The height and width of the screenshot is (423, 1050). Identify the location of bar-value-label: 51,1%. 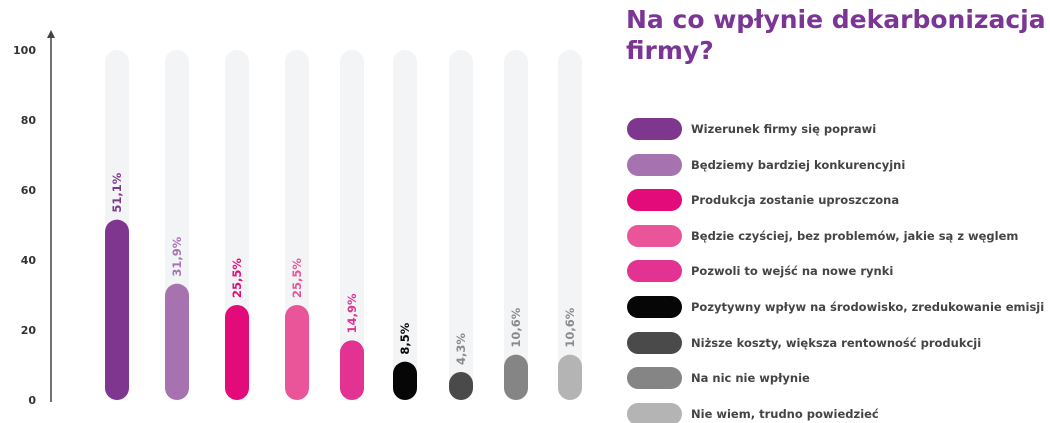
(117, 192).